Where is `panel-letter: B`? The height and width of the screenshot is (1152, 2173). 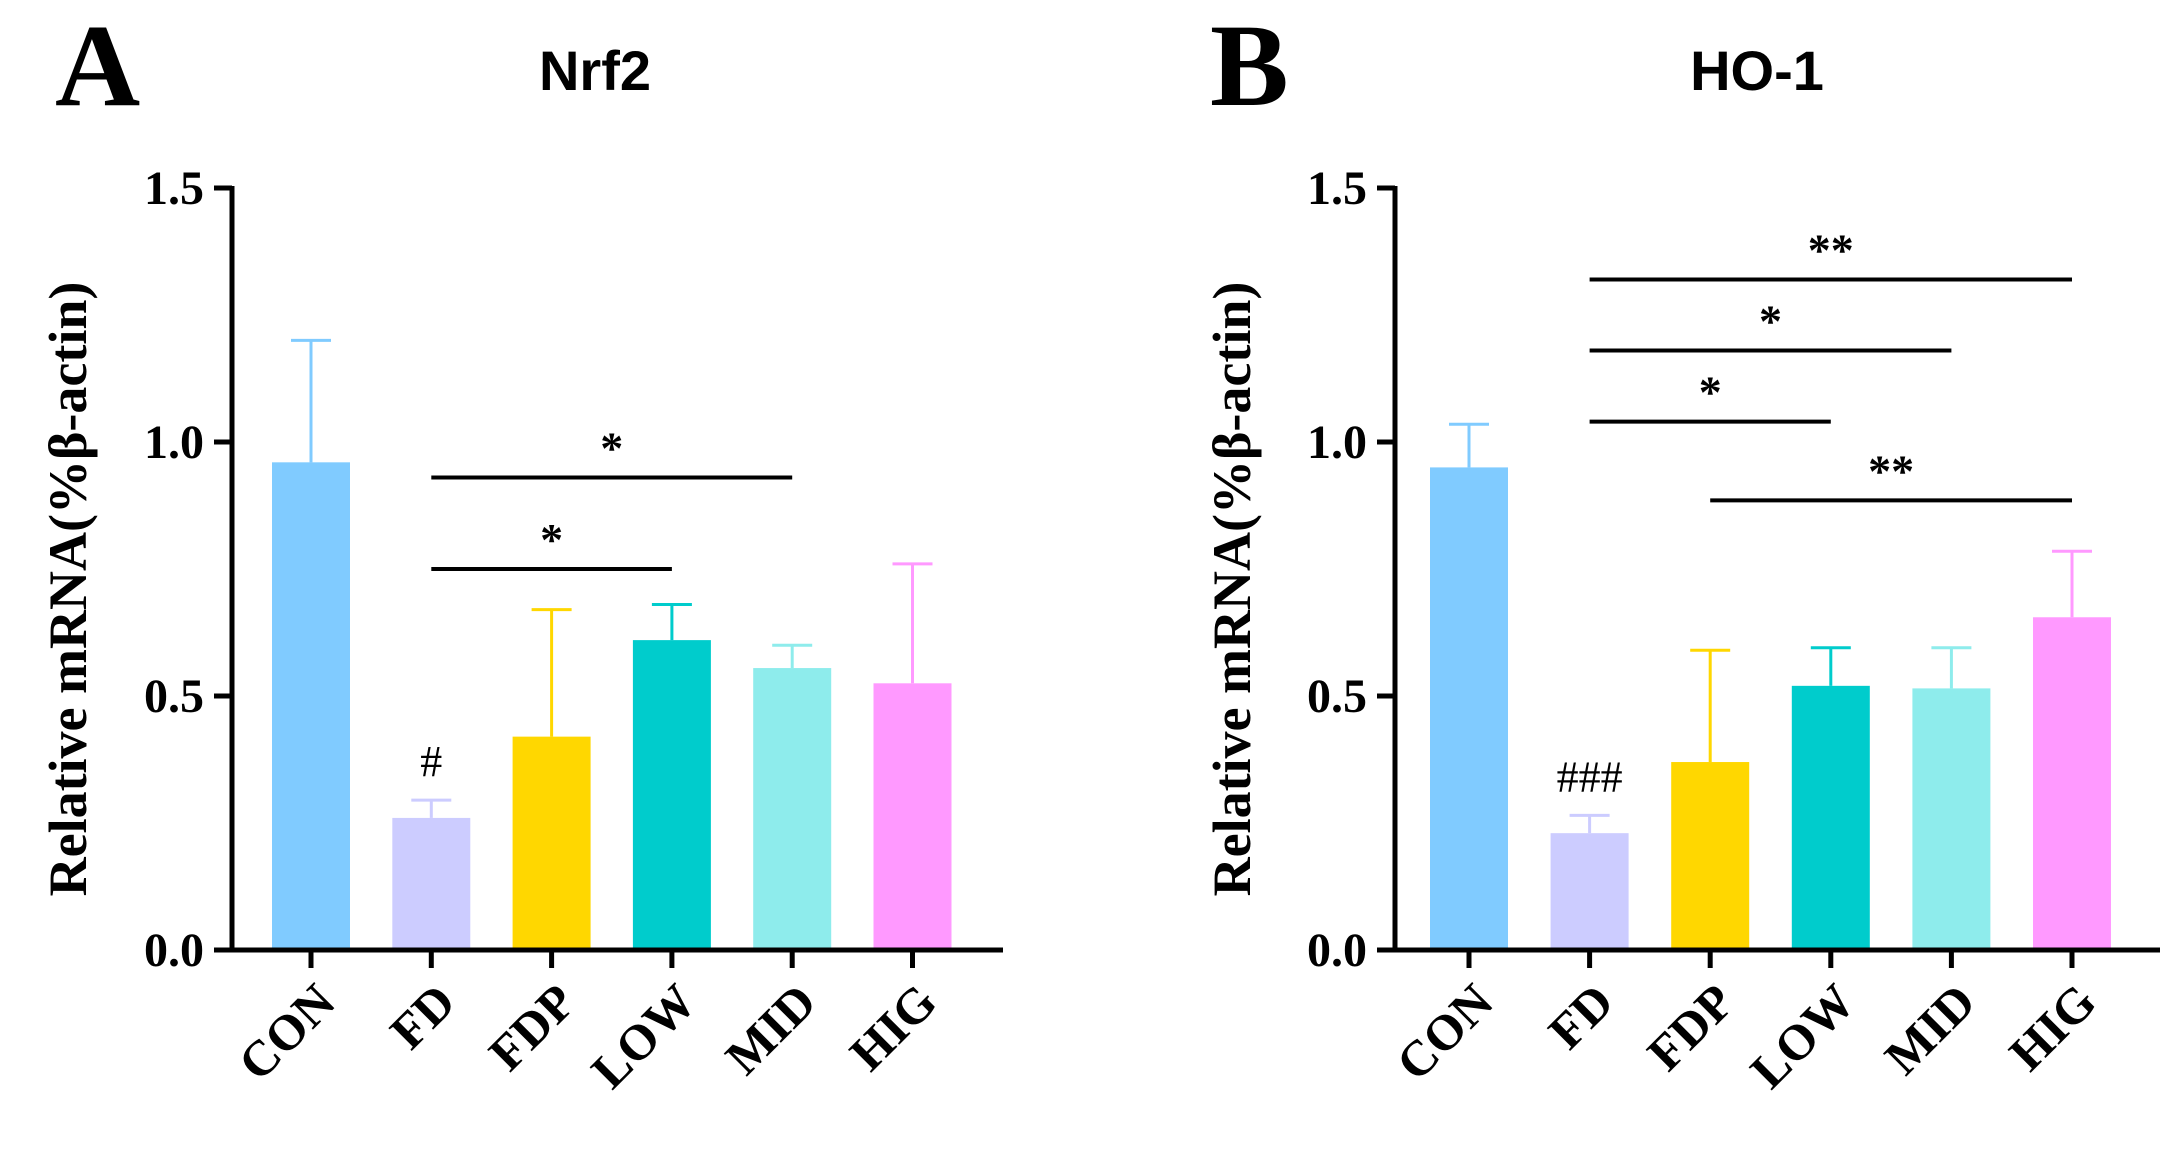
panel-letter: B is located at coordinates (1249, 65).